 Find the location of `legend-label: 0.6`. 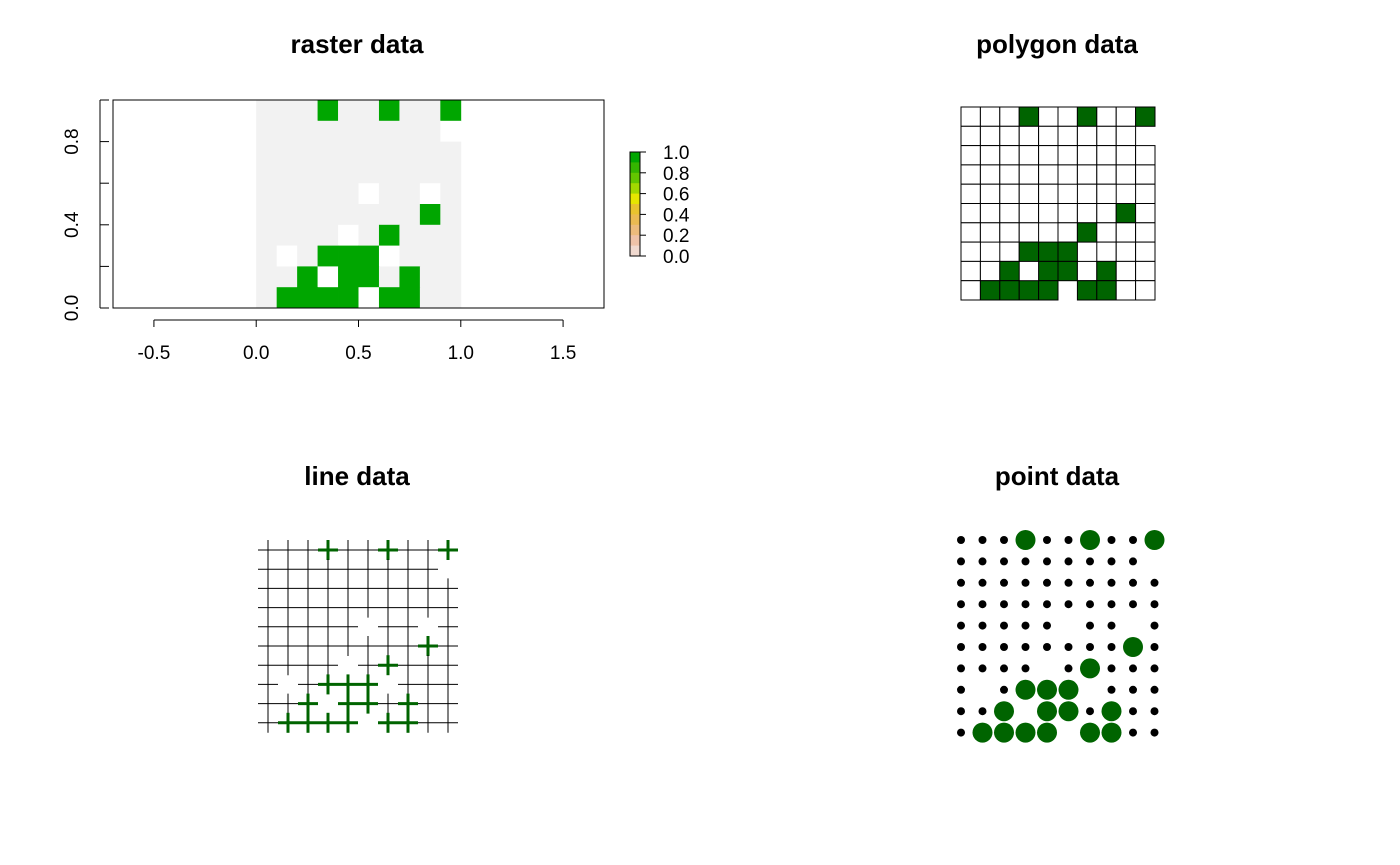

legend-label: 0.6 is located at coordinates (676, 195).